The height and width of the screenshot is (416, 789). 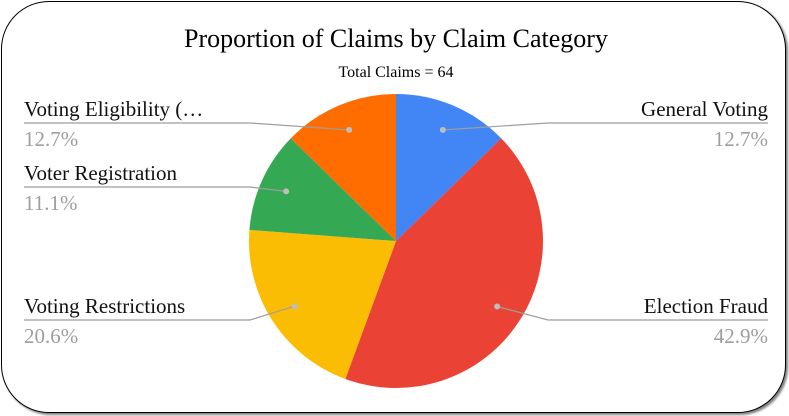 What do you see at coordinates (104, 306) in the screenshot?
I see `slice-label: Voting Restrictions` at bounding box center [104, 306].